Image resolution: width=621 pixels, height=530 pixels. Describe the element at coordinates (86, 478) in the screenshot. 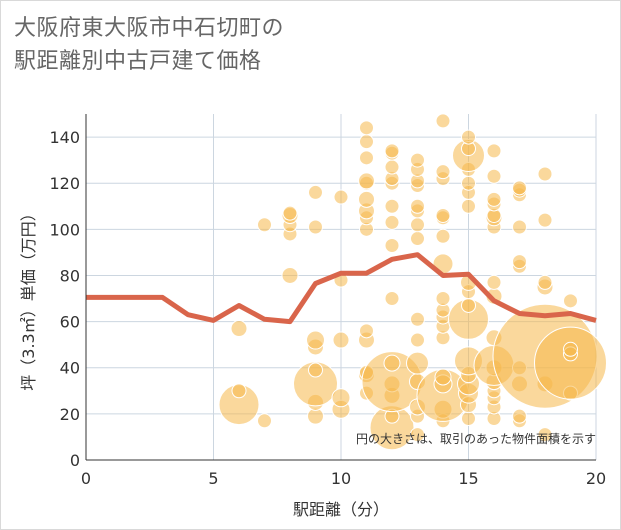

I see `x-tick-label: 0` at that location.